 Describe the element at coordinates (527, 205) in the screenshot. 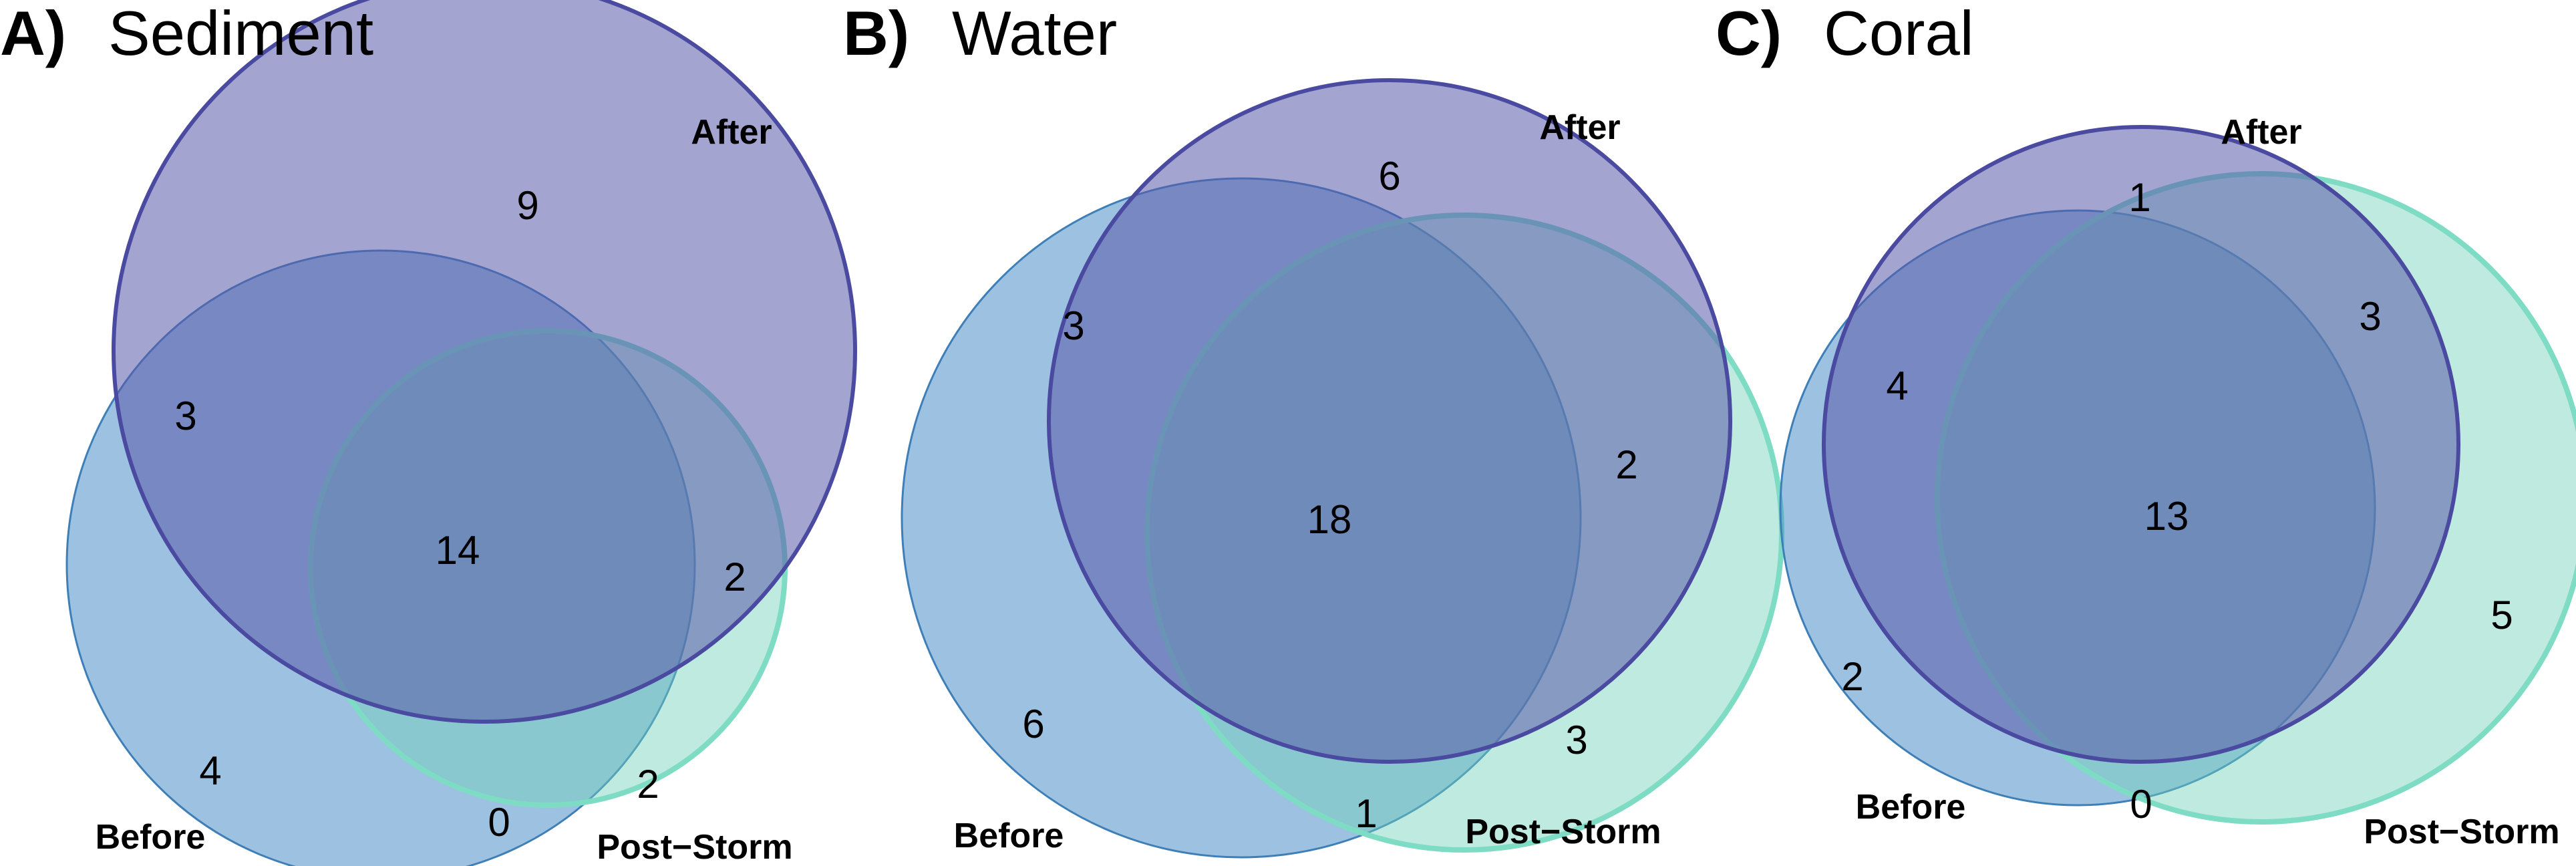

I see `region-count-after: 9` at that location.